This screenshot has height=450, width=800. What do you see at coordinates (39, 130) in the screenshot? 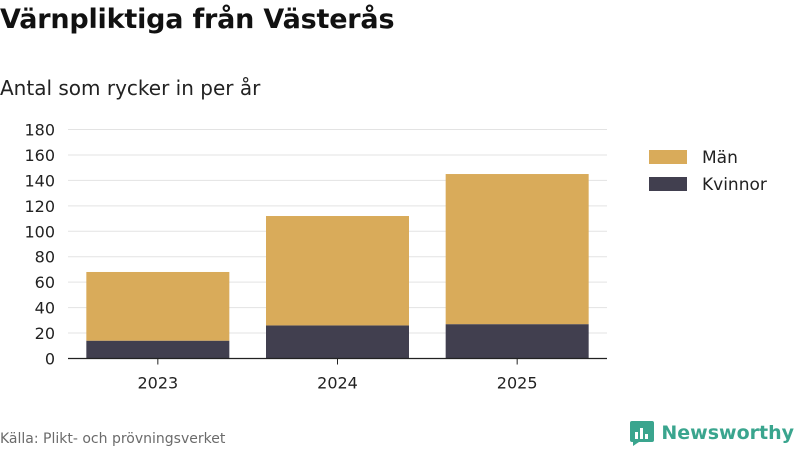
I see `y-tick-label: 180` at bounding box center [39, 130].